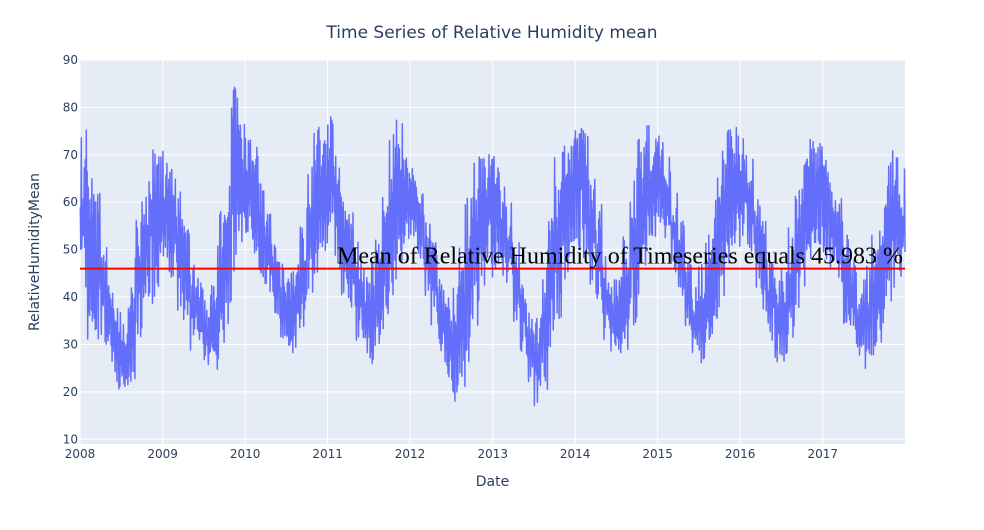 This screenshot has width=984, height=530. I want to click on y-tick-label: 90, so click(70, 60).